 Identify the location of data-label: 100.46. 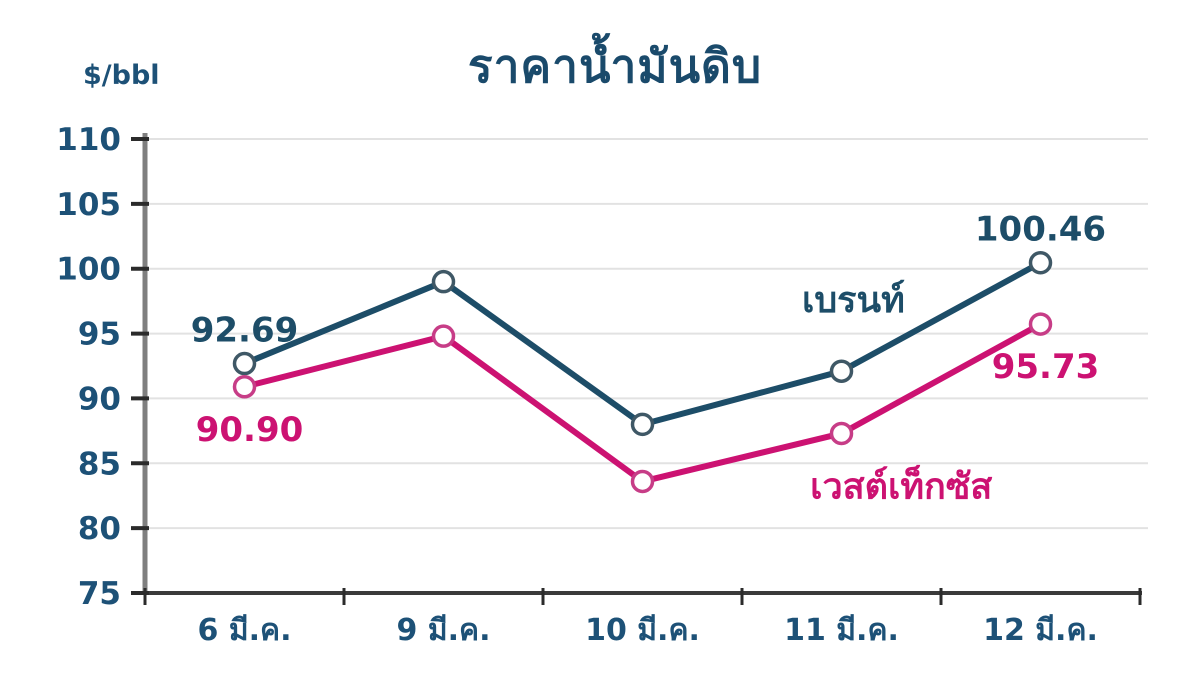
(1040, 230).